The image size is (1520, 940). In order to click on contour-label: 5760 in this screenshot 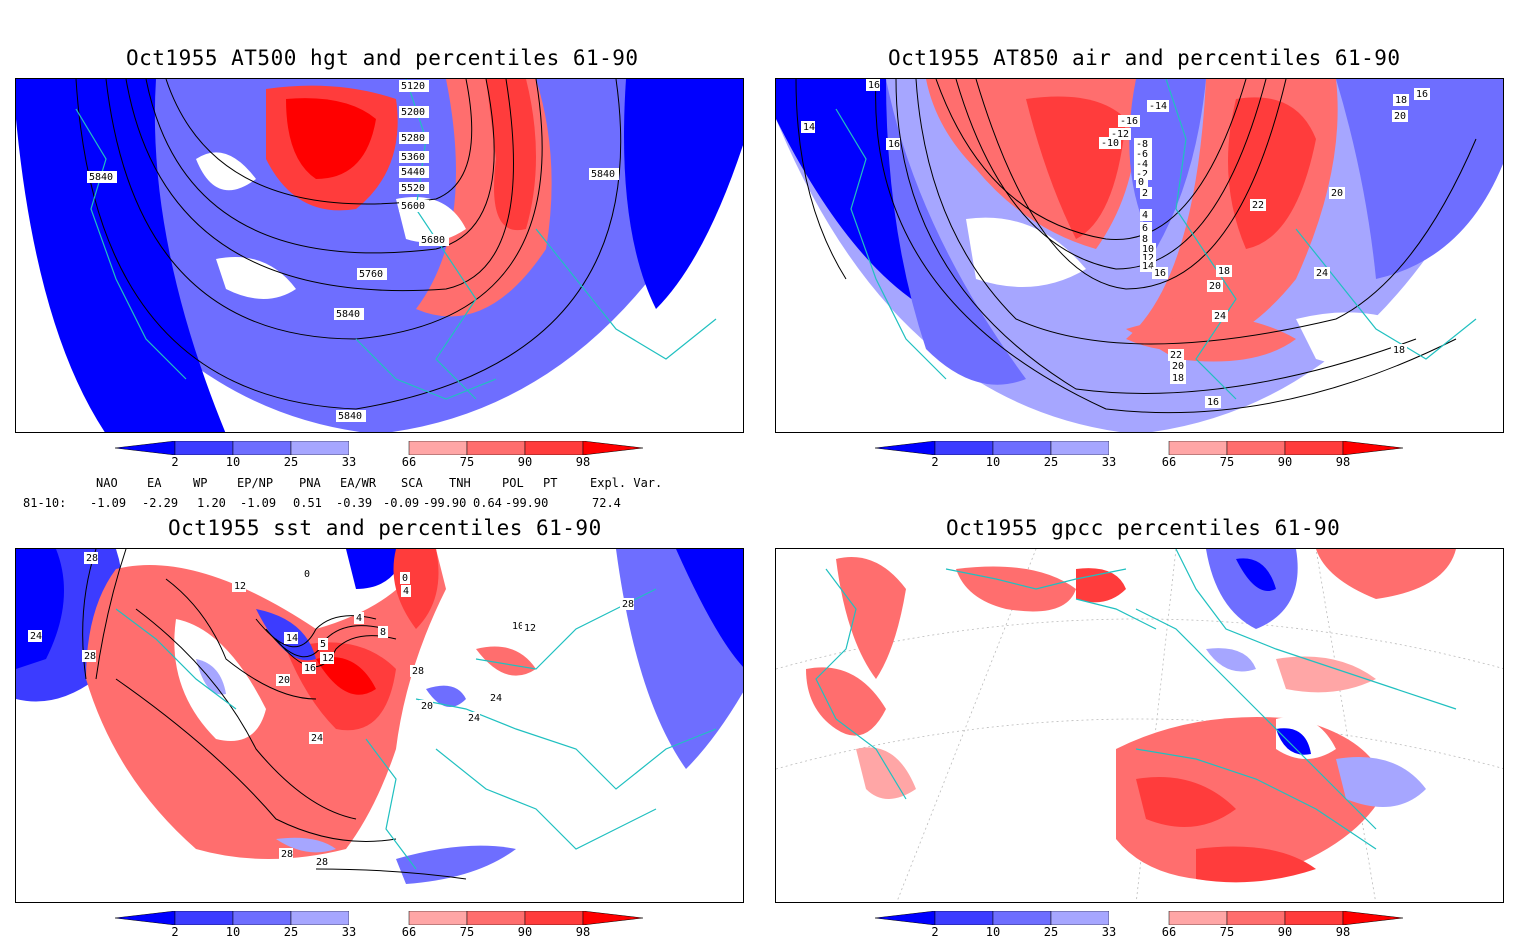, I will do `click(371, 274)`.